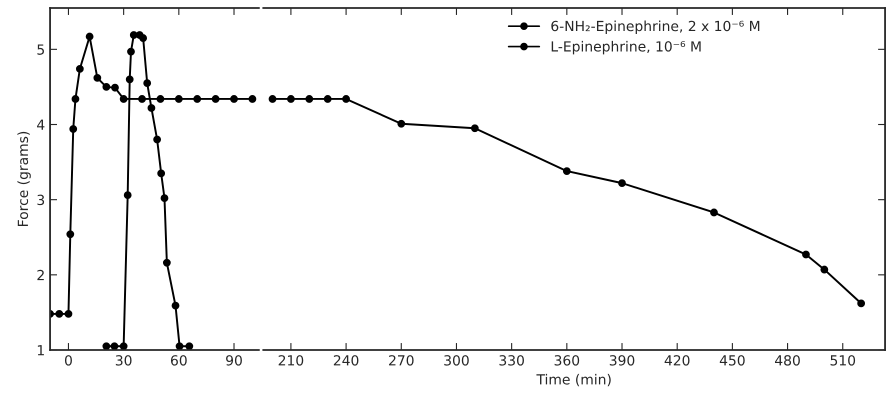 The image size is (894, 400). Describe the element at coordinates (511, 360) in the screenshot. I see `x-tick-label: 330` at that location.